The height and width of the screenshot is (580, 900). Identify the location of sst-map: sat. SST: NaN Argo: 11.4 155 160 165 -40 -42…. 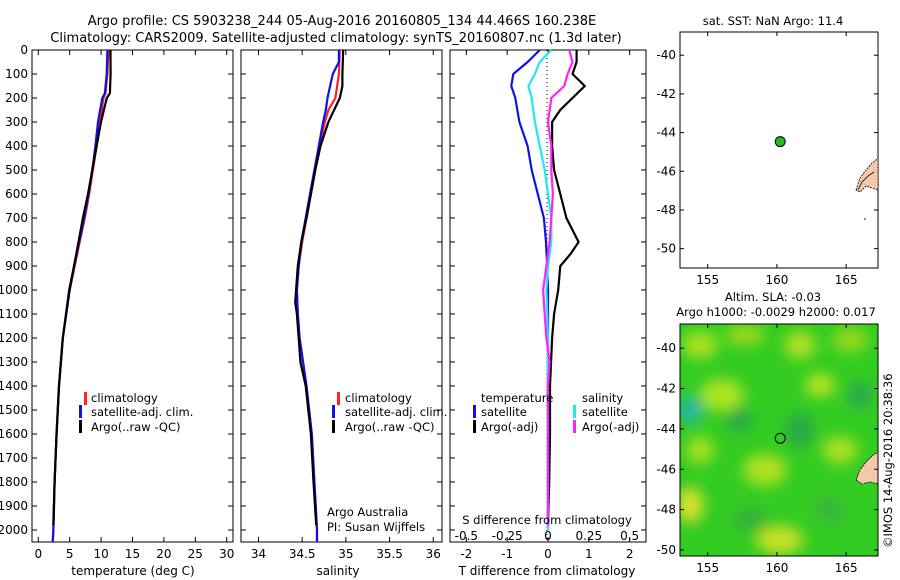
(767, 150).